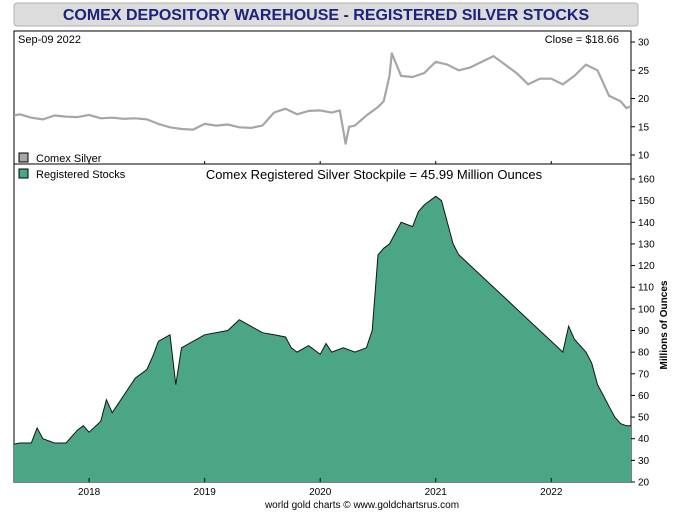  Describe the element at coordinates (81, 175) in the screenshot. I see `legend-label-registered-stocks: Registered Stocks` at that location.